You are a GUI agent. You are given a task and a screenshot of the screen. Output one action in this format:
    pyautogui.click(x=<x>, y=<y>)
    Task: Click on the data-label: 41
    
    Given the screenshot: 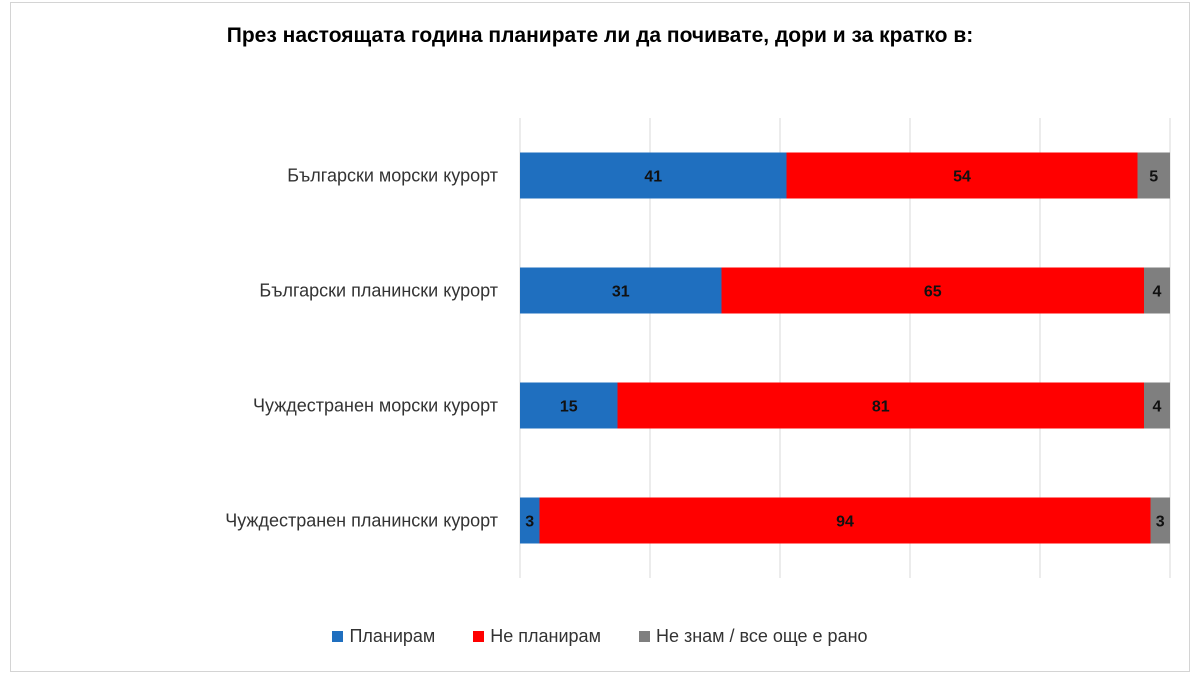 What is the action you would take?
    pyautogui.click(x=653, y=177)
    